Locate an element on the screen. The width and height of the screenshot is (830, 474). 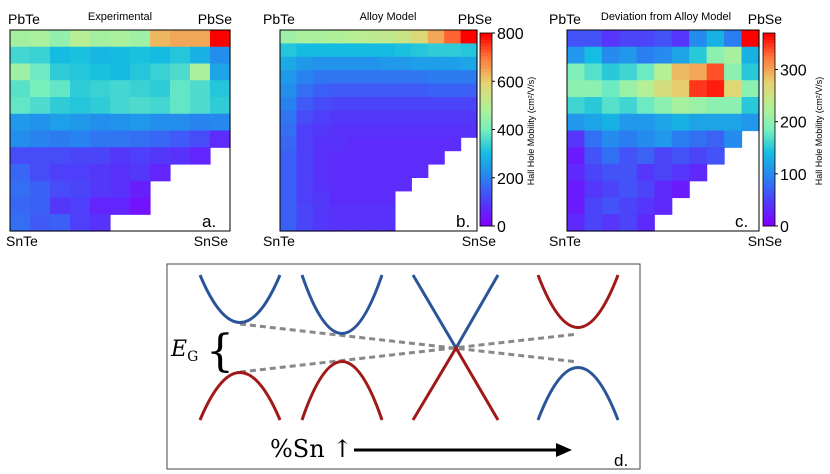
colorbar-b: 0 200 400 600 800 is located at coordinates (501, 131).